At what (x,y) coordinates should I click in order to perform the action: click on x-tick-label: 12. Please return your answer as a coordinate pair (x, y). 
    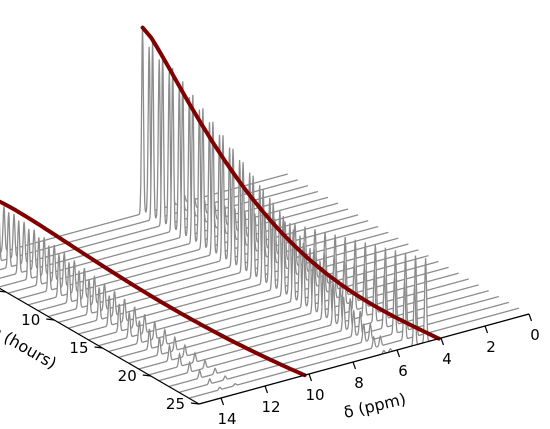
    Looking at the image, I should click on (270, 407).